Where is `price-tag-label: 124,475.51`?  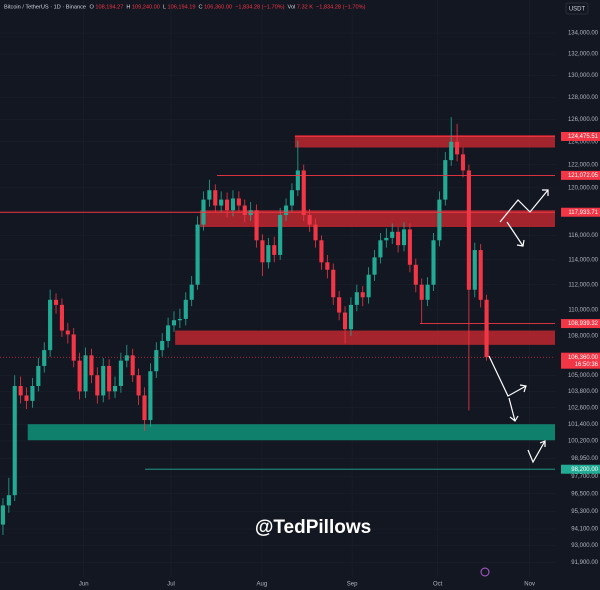
price-tag-label: 124,475.51 is located at coordinates (583, 137).